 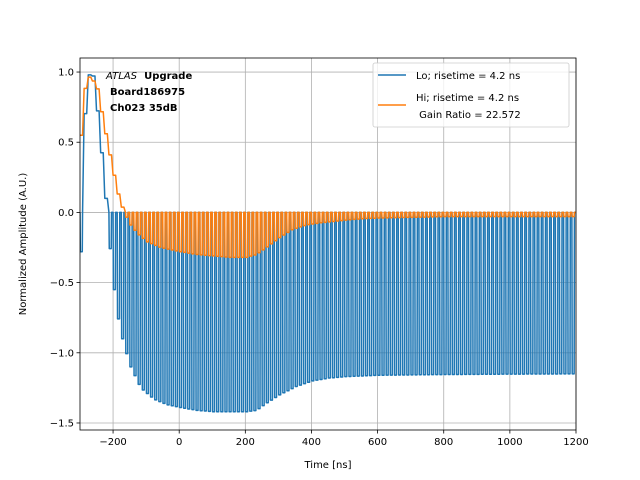 What do you see at coordinates (23, 244) in the screenshot?
I see `y-axis-label: Normalized Amplitude (A.U.)` at bounding box center [23, 244].